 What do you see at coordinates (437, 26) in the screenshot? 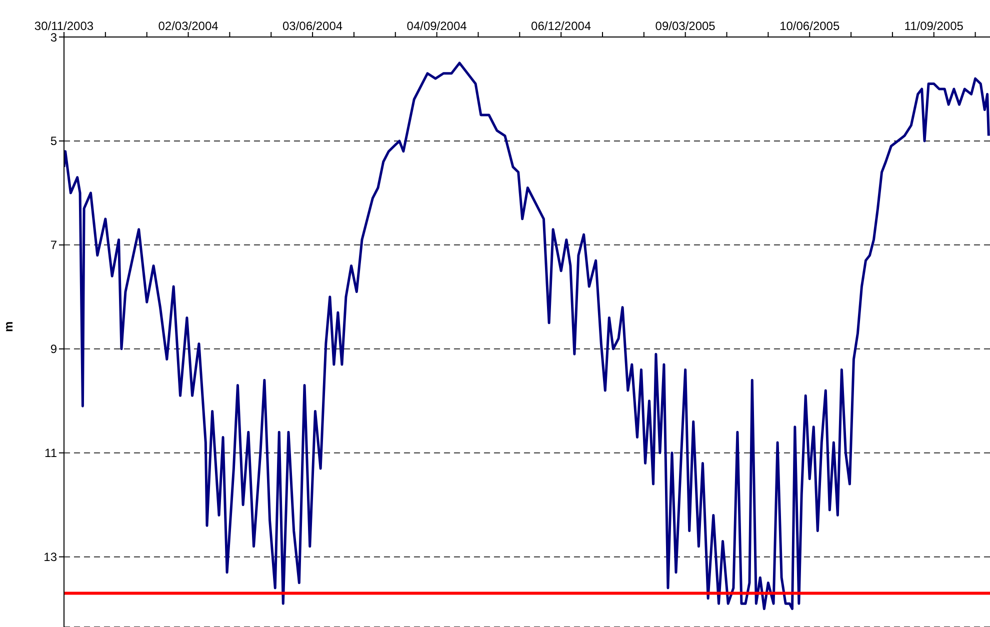
I see `x-tick-label: 04/09/2004` at bounding box center [437, 26].